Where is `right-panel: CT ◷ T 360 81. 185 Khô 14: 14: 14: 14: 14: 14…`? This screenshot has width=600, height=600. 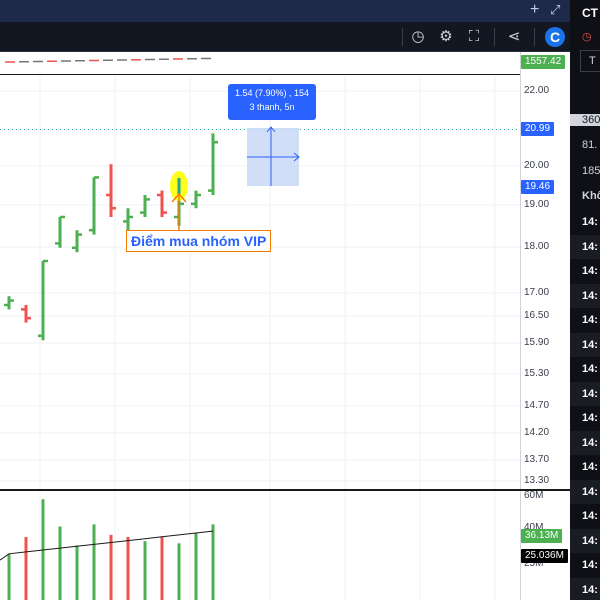 right-panel: CT ◷ T 360 81. 185 Khô 14: 14: 14: 14: 14: 14… is located at coordinates (585, 300).